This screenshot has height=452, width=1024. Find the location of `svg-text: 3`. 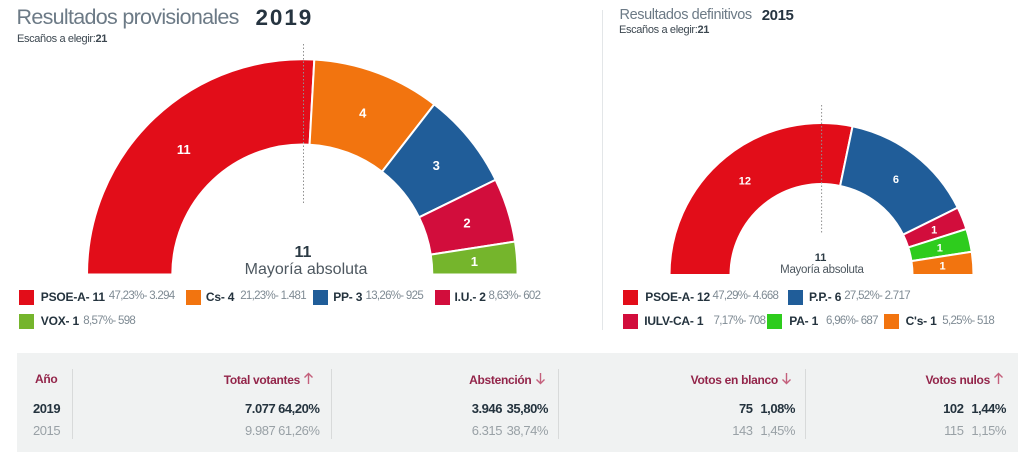

svg-text: 3 is located at coordinates (436, 165).